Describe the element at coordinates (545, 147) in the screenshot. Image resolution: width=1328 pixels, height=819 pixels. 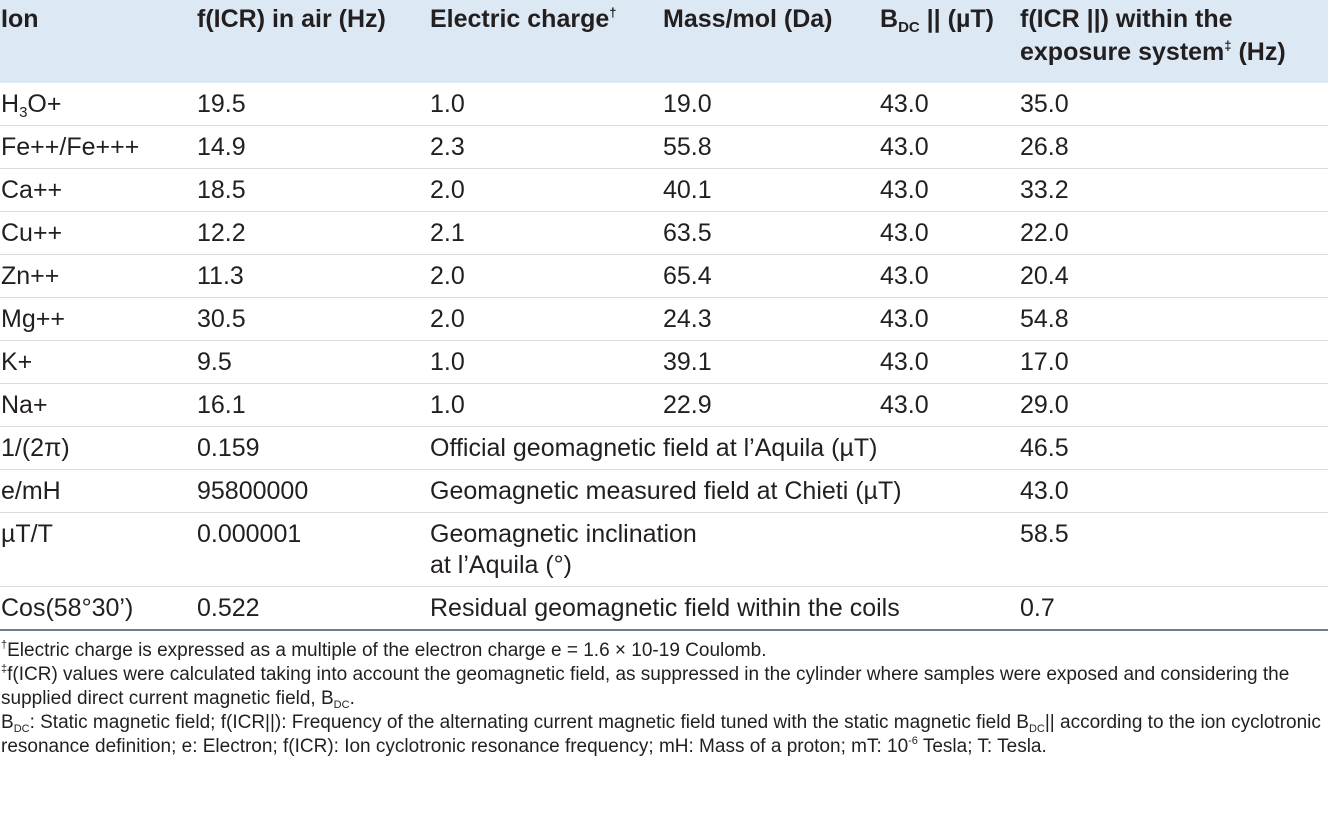
I see `charge-cell: 2.3` at that location.